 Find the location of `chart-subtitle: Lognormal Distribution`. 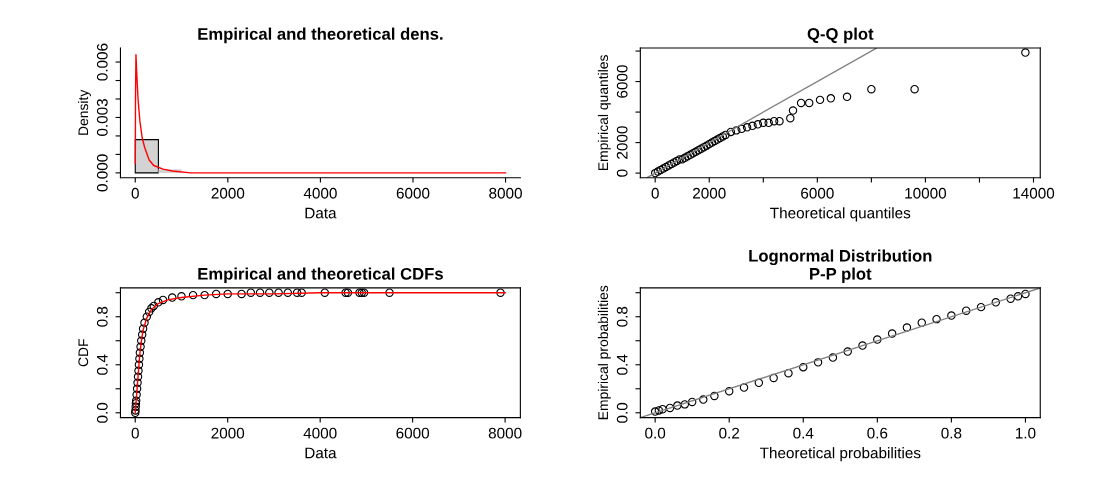

chart-subtitle: Lognormal Distribution is located at coordinates (840, 257).